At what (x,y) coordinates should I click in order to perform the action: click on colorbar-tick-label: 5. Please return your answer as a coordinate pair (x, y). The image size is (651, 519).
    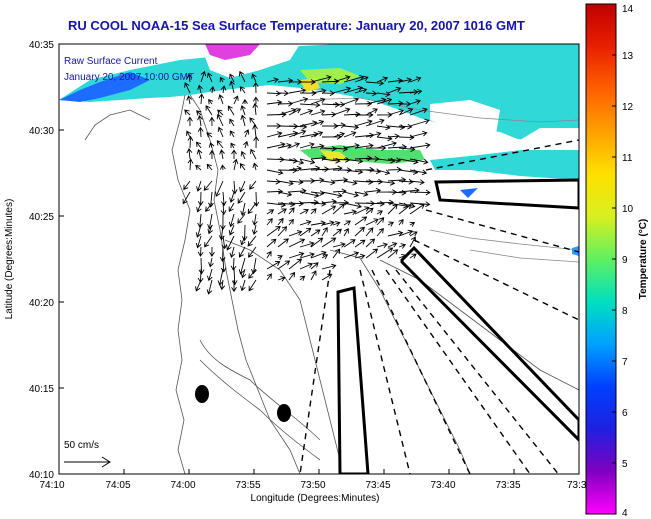
    Looking at the image, I should click on (625, 464).